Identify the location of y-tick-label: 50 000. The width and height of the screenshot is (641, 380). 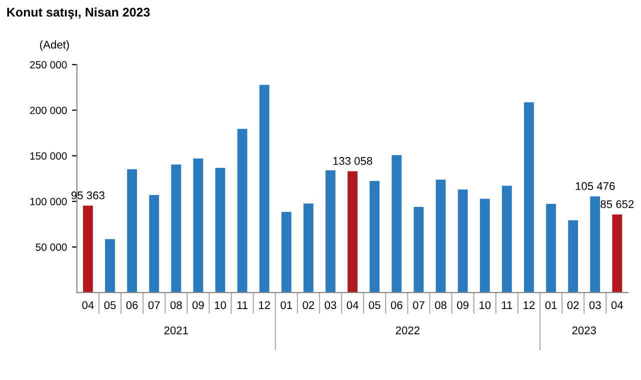
(51, 247).